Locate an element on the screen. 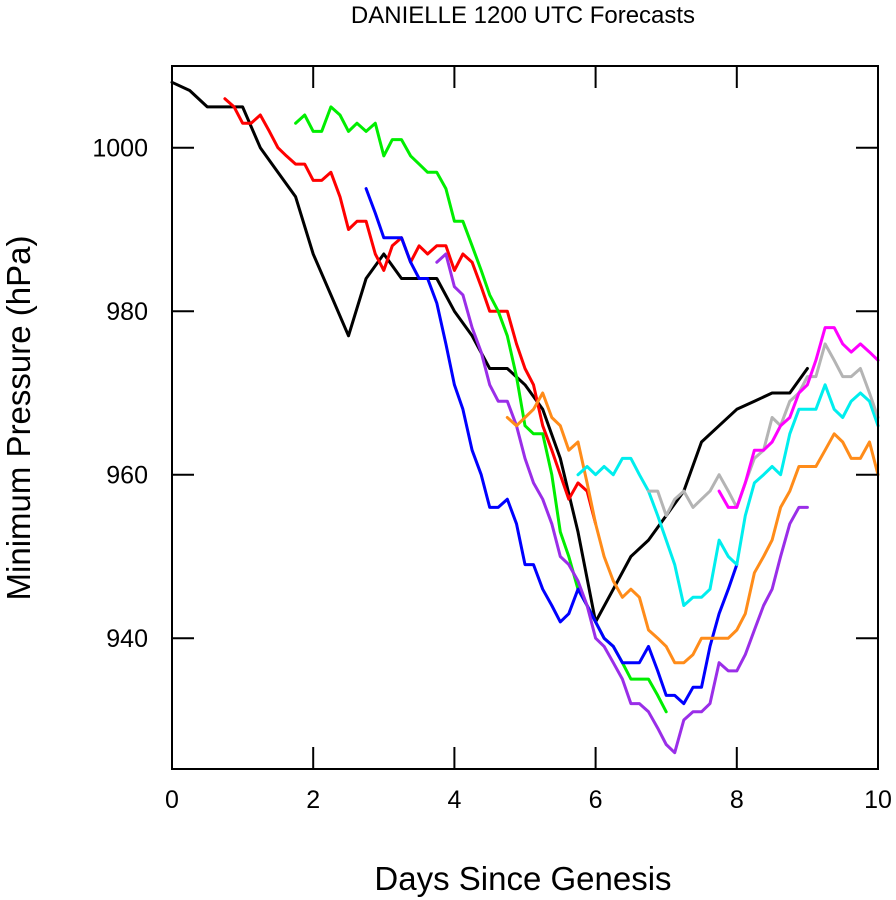 The height and width of the screenshot is (900, 896). x-tick-label: 10 is located at coordinates (878, 800).